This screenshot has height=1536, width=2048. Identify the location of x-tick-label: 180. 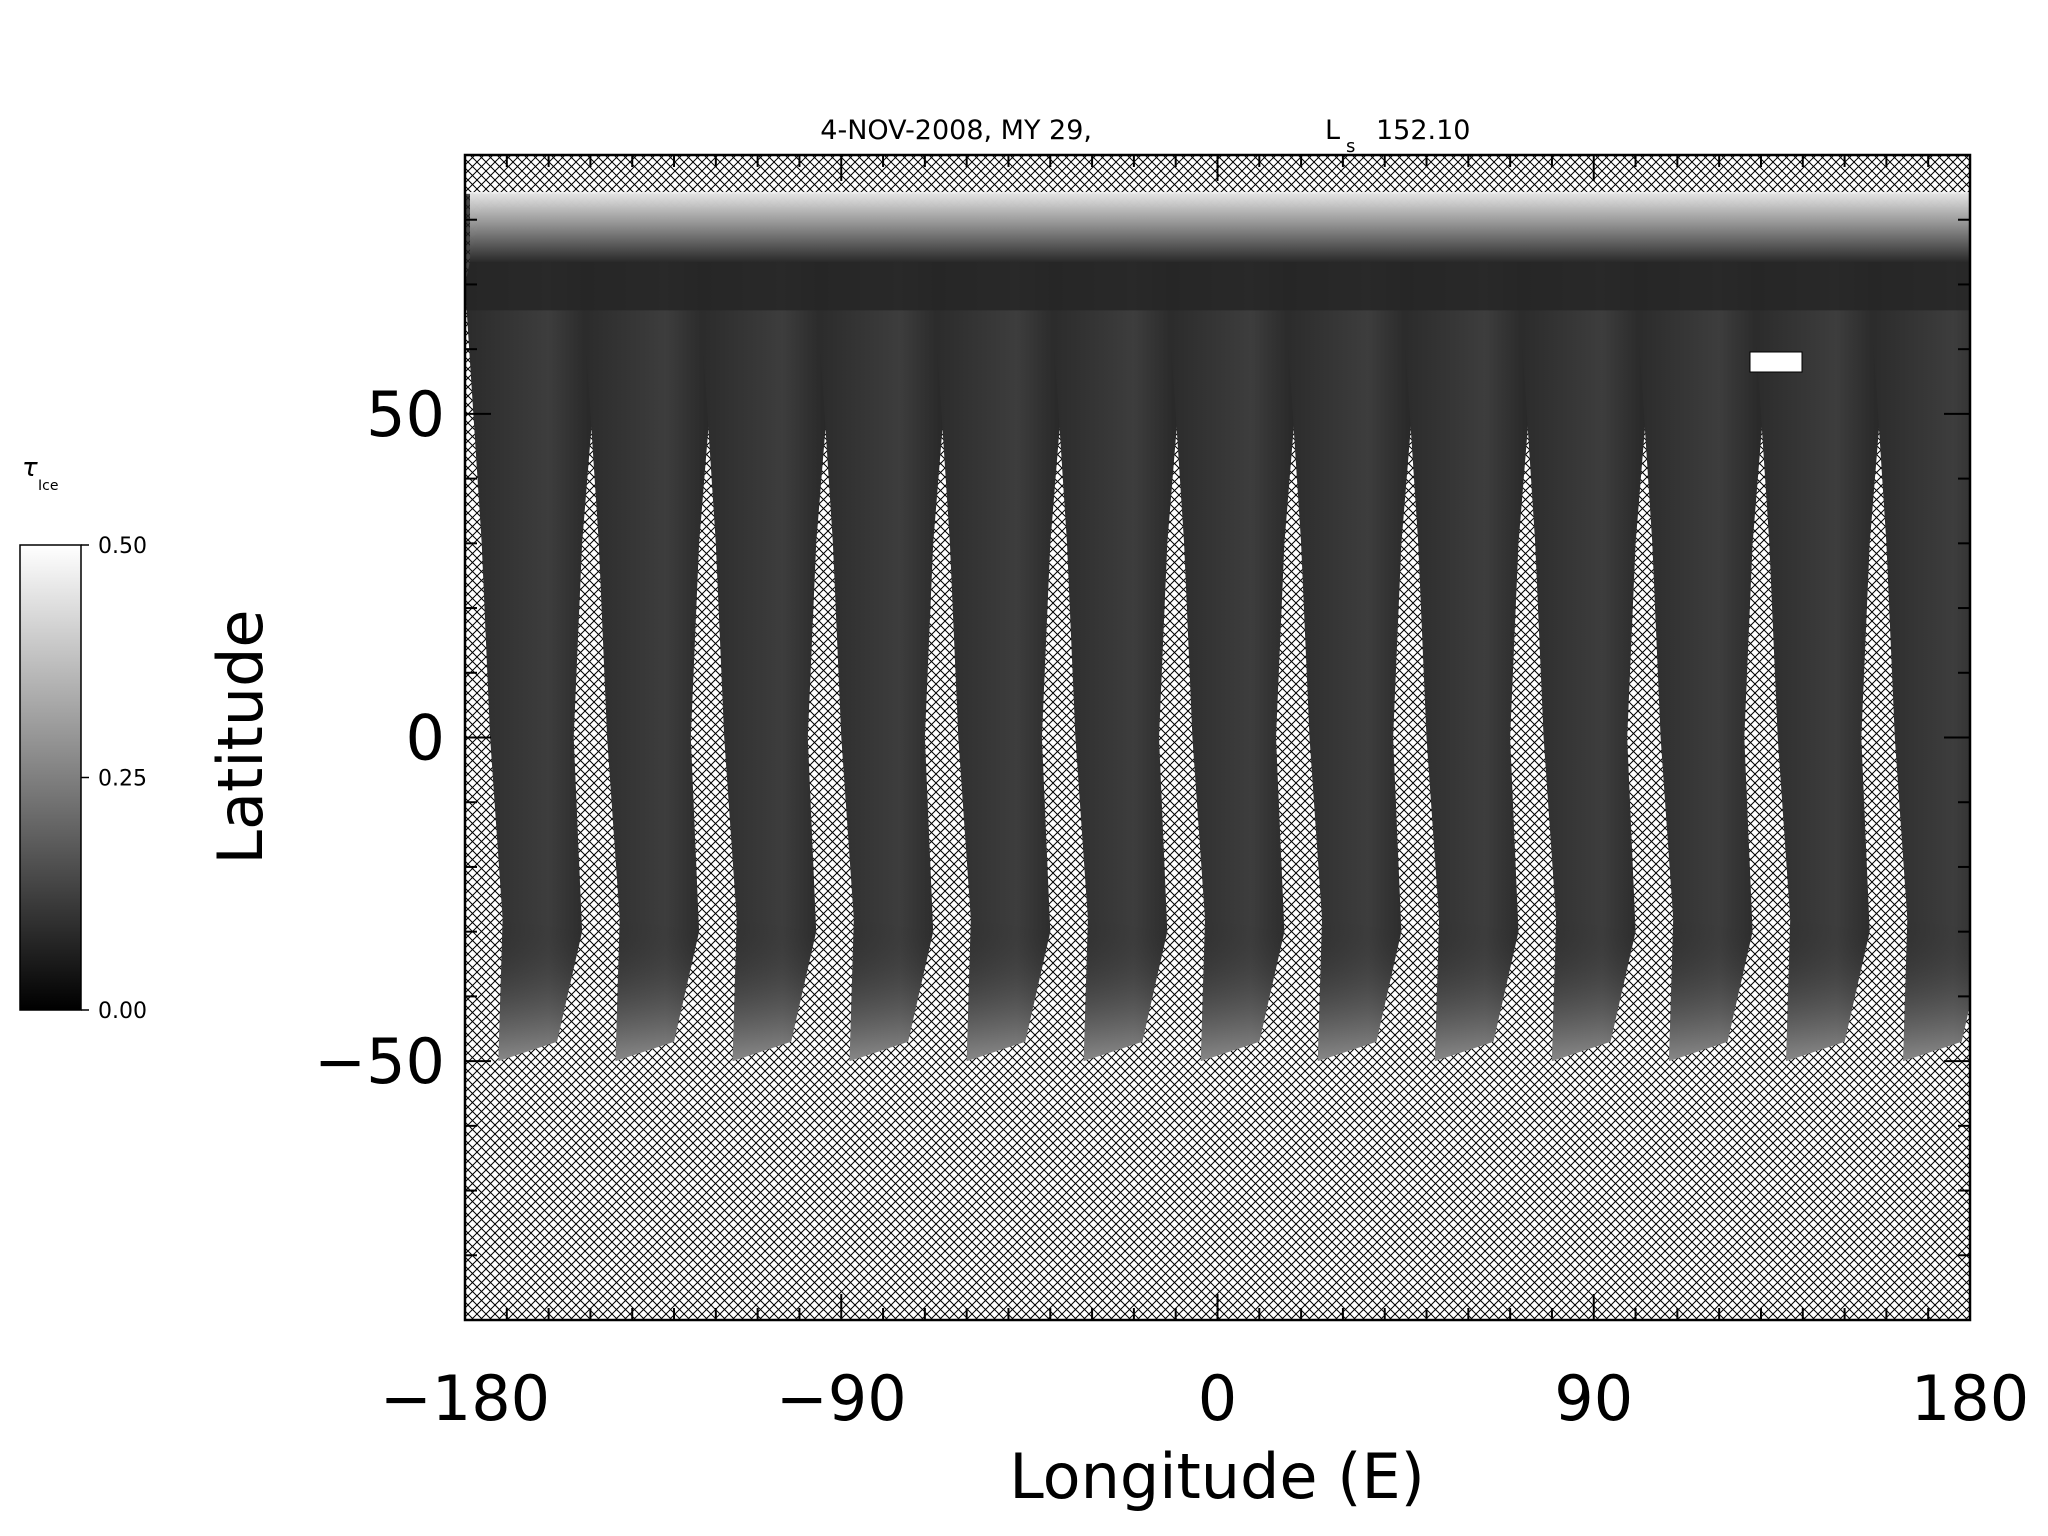
(1970, 1398).